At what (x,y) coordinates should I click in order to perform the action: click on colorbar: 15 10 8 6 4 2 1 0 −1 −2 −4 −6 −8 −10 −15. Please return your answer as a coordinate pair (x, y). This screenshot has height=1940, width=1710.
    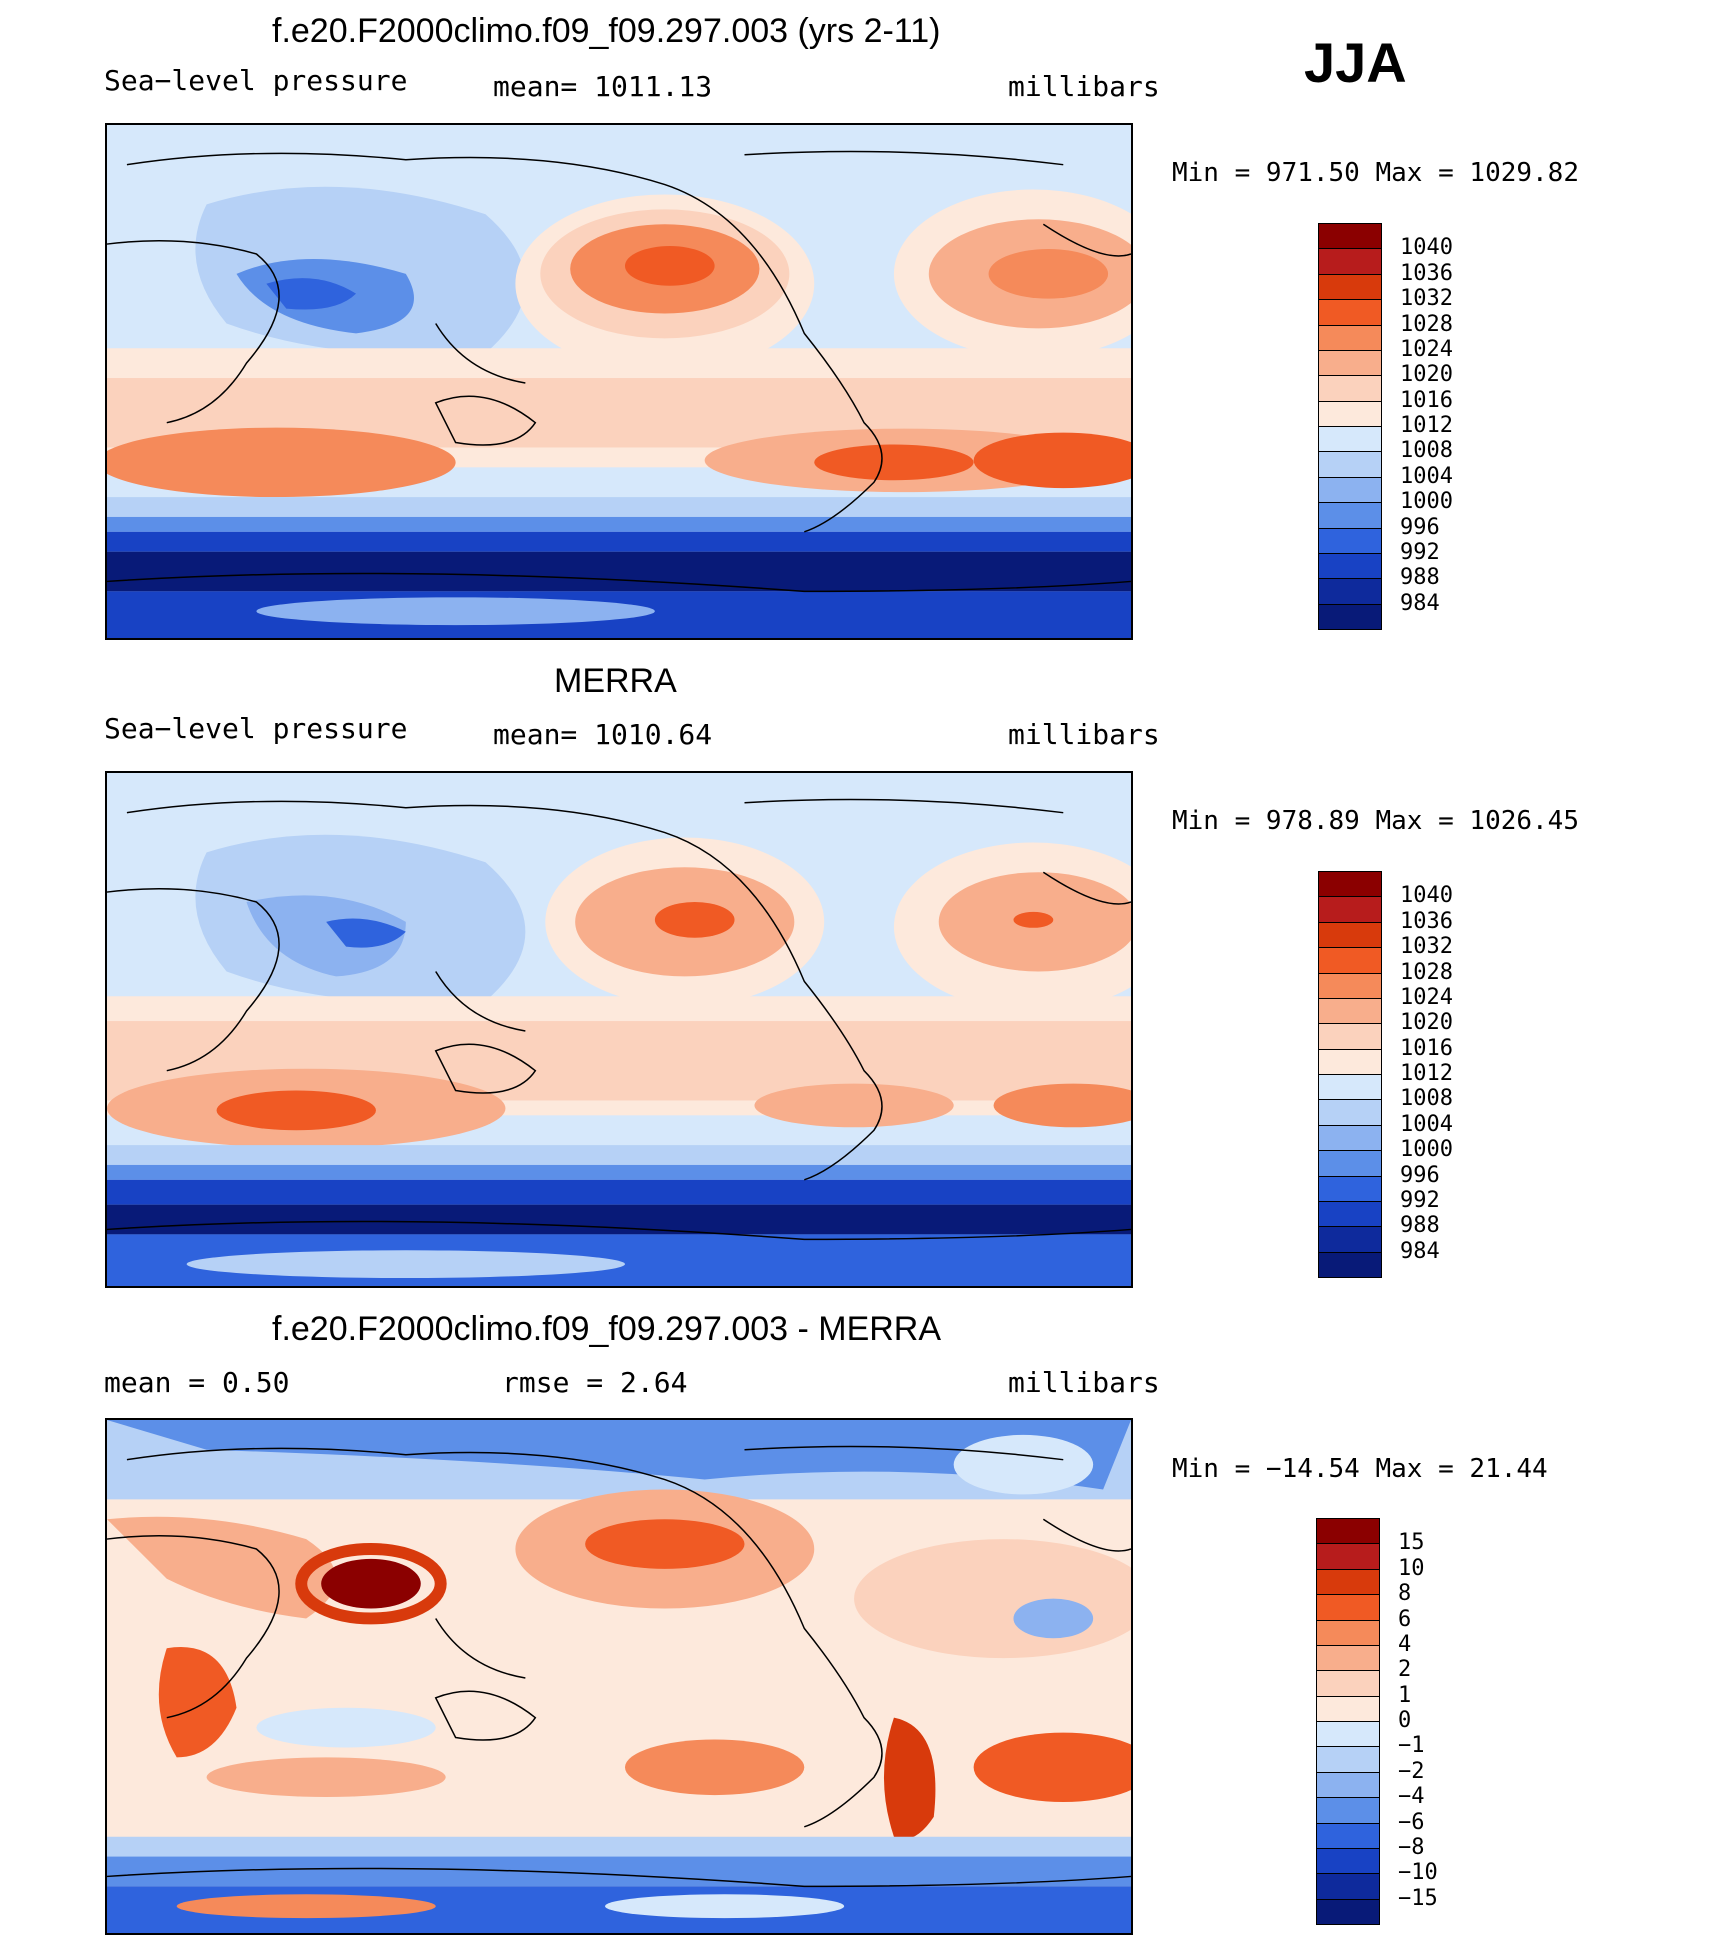
    Looking at the image, I should click on (1396, 1721).